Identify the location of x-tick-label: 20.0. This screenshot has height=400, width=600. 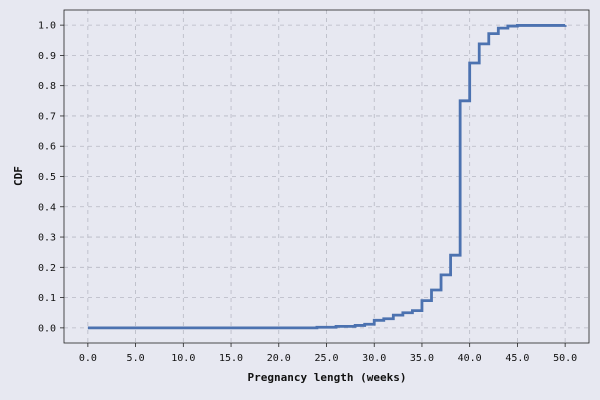
(279, 358).